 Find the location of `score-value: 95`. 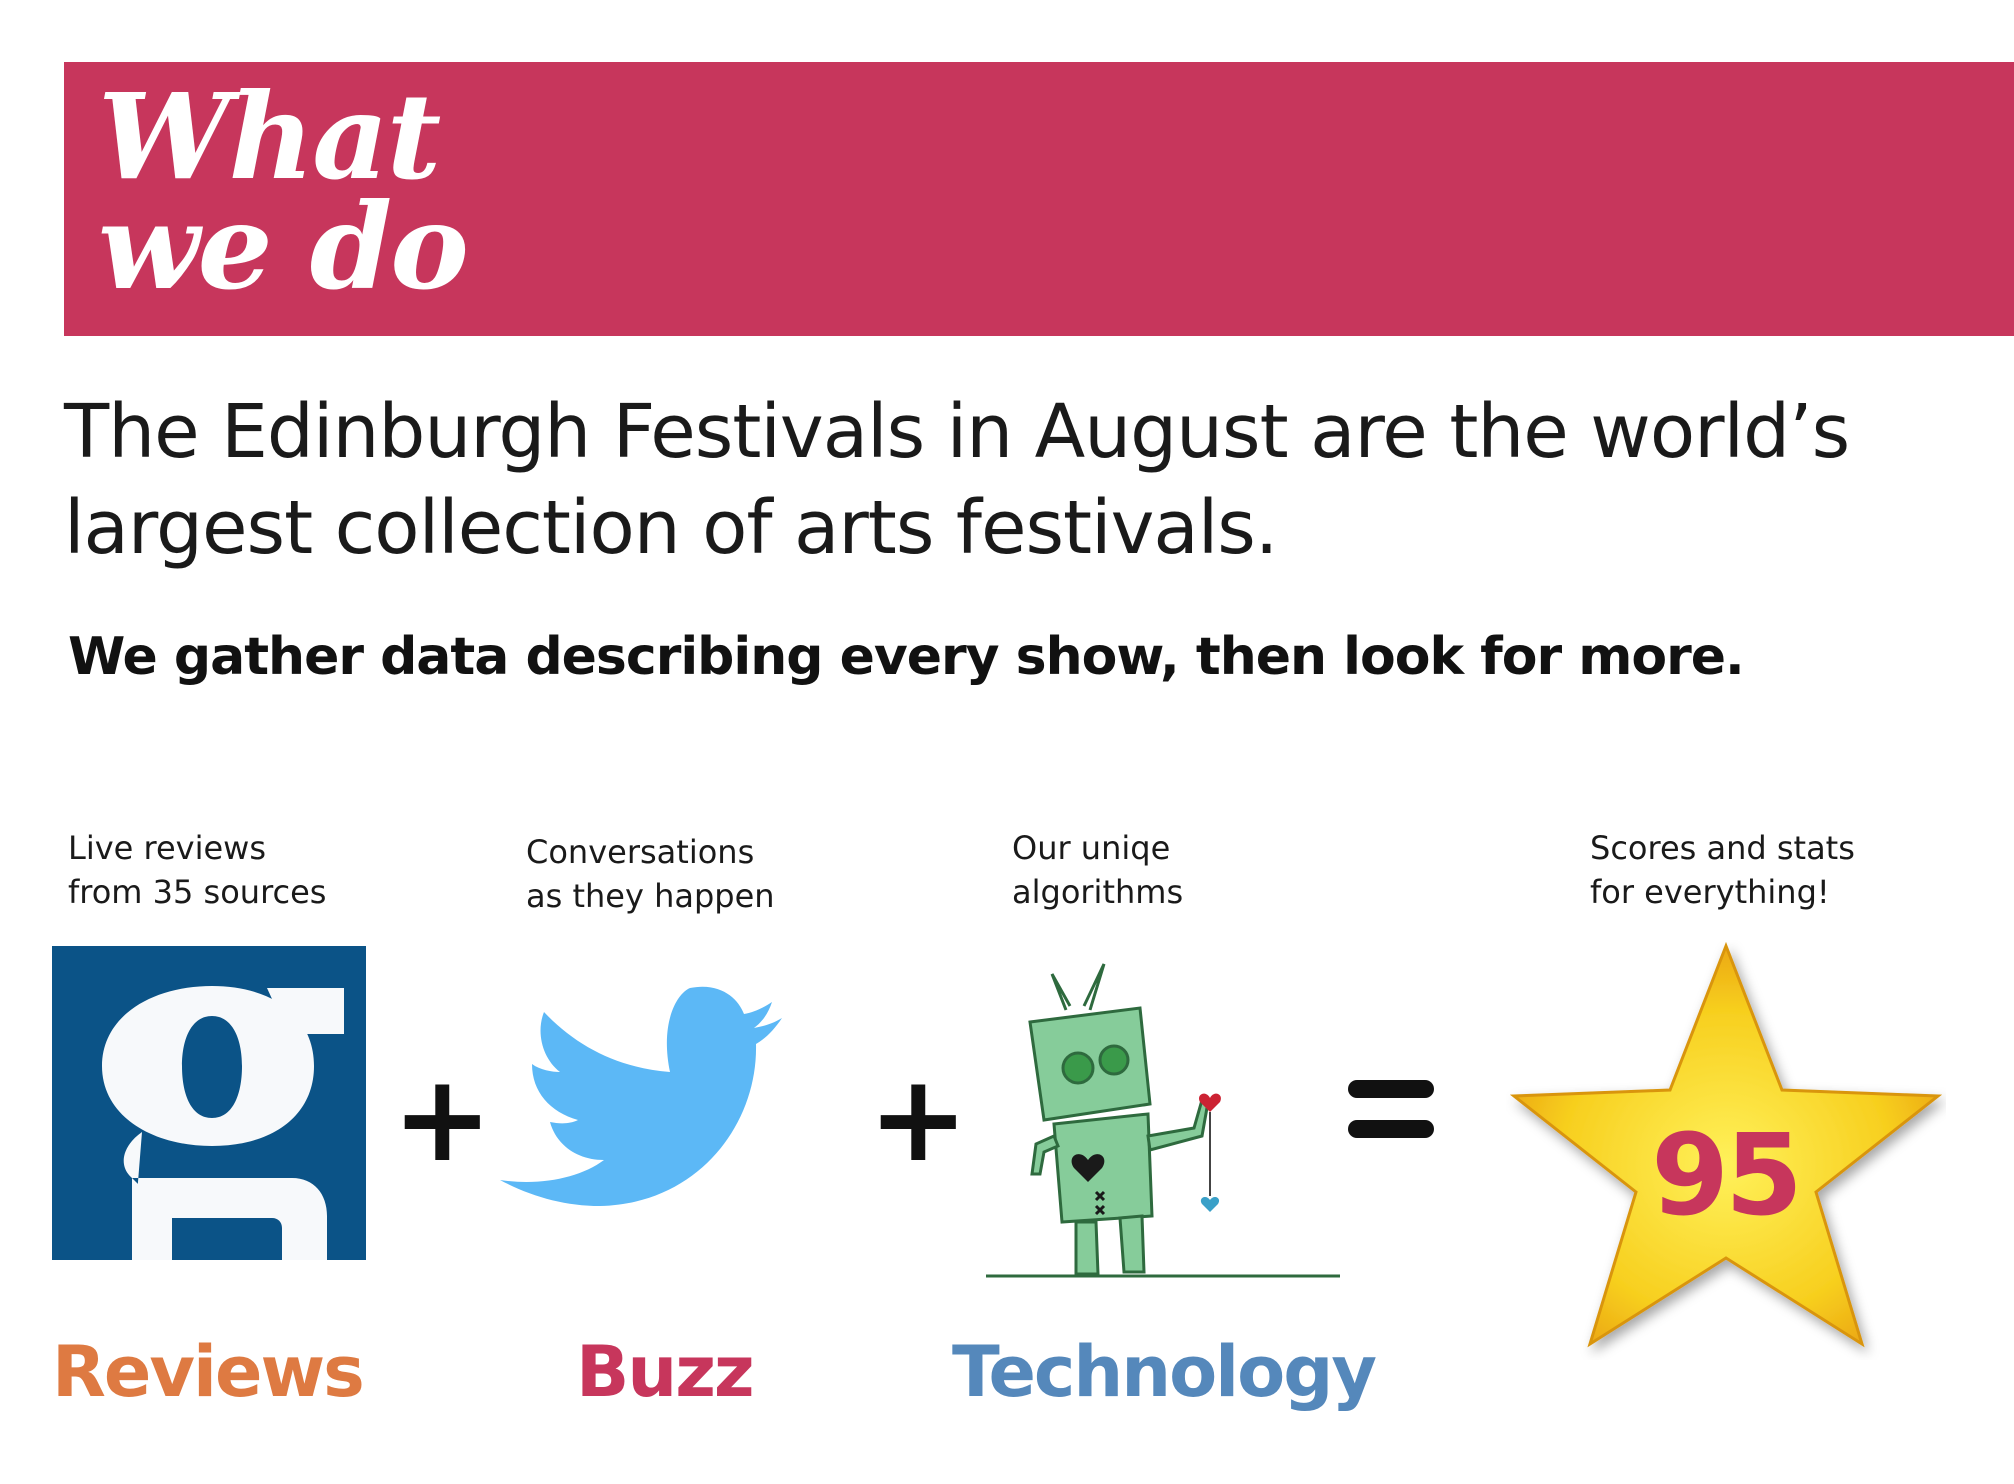

score-value: 95 is located at coordinates (1727, 1176).